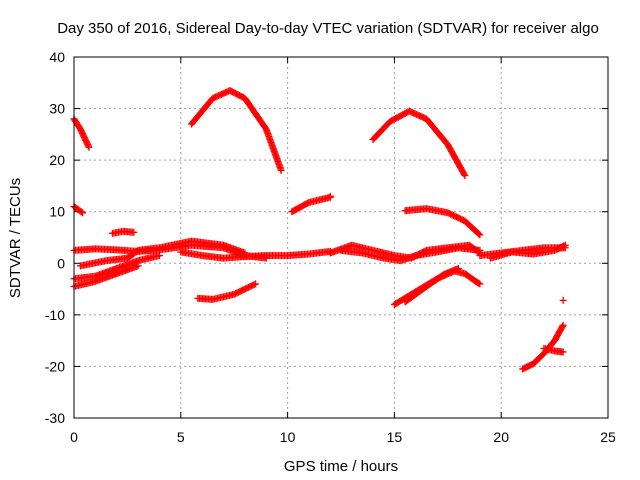 This screenshot has height=480, width=640. I want to click on y-tick-label: -30, so click(55, 418).